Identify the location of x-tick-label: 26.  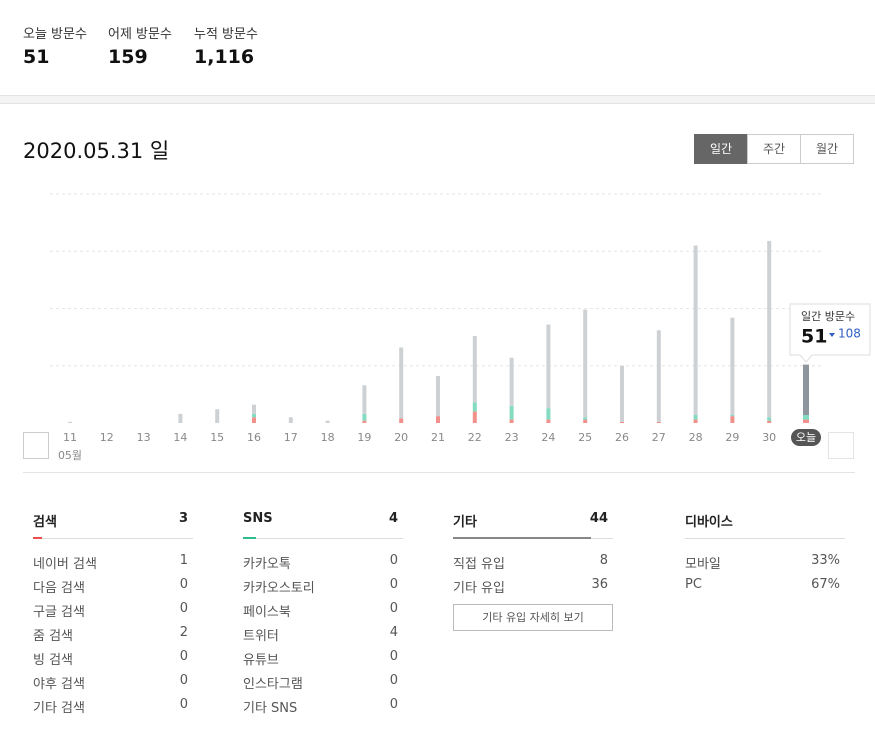
(622, 437).